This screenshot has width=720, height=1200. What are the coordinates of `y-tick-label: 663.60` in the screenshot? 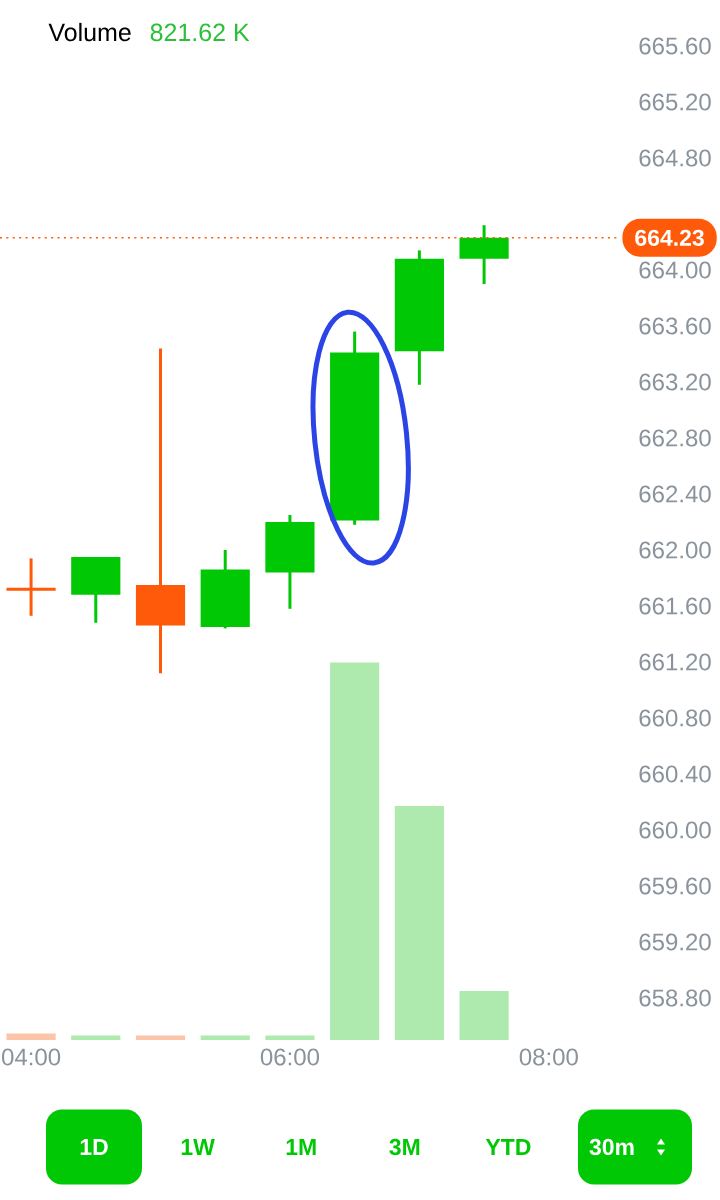 It's located at (675, 326).